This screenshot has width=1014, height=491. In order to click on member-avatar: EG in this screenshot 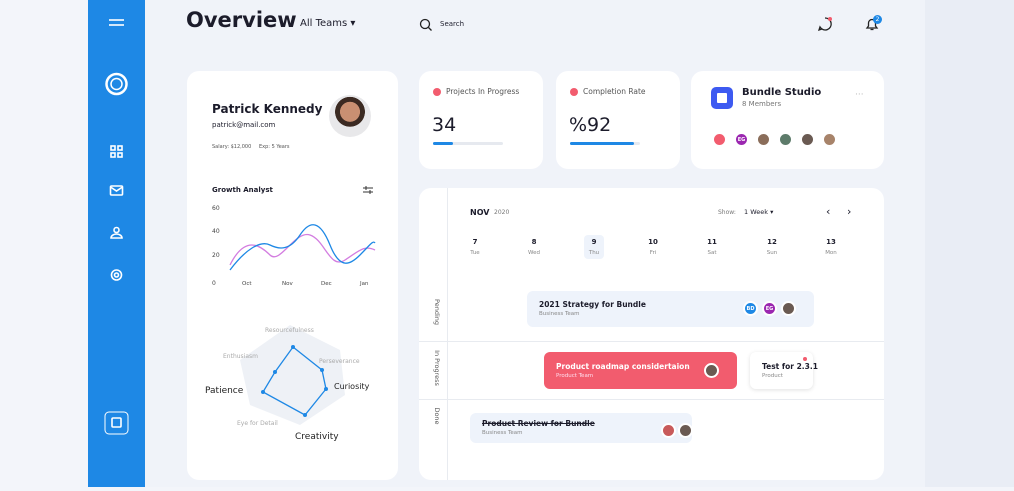, I will do `click(741, 139)`.